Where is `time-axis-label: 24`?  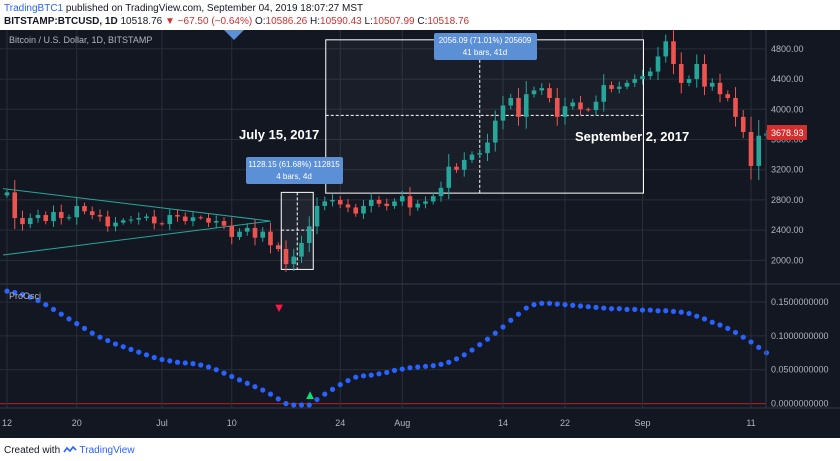
time-axis-label: 24 is located at coordinates (340, 423).